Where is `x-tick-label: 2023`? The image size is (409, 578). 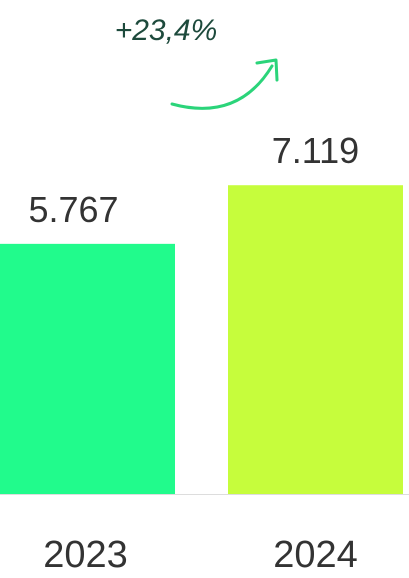 x-tick-label: 2023 is located at coordinates (85, 555).